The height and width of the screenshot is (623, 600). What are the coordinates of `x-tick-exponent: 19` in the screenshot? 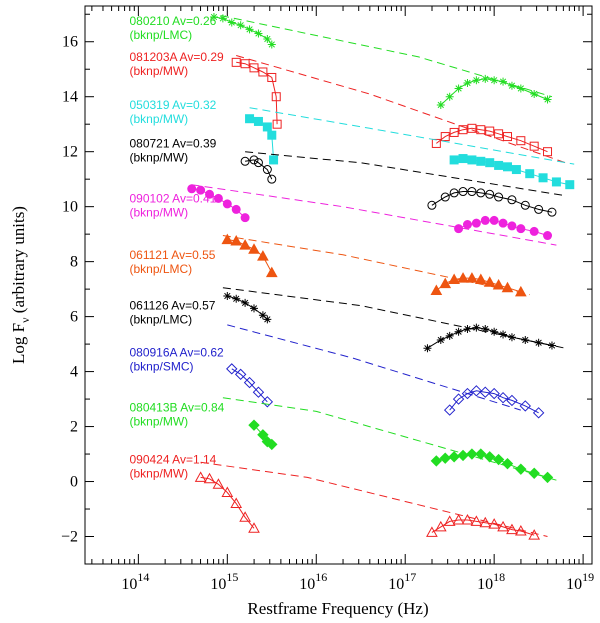 It's located at (588, 577).